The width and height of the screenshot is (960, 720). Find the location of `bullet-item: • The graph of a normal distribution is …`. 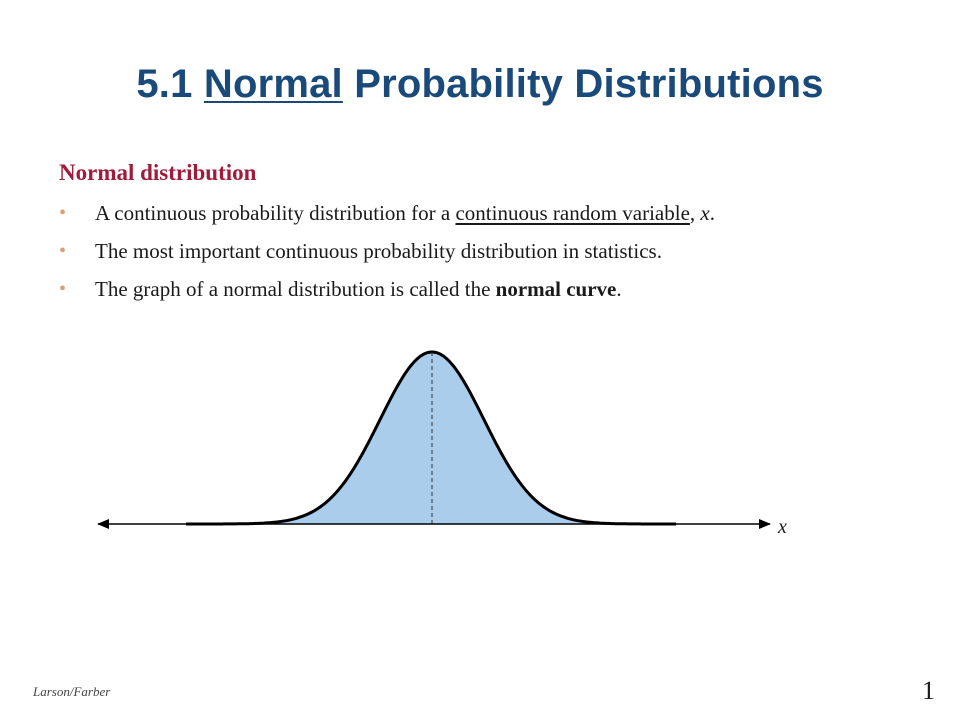

bullet-item: • The graph of a normal distribution is … is located at coordinates (387, 293).